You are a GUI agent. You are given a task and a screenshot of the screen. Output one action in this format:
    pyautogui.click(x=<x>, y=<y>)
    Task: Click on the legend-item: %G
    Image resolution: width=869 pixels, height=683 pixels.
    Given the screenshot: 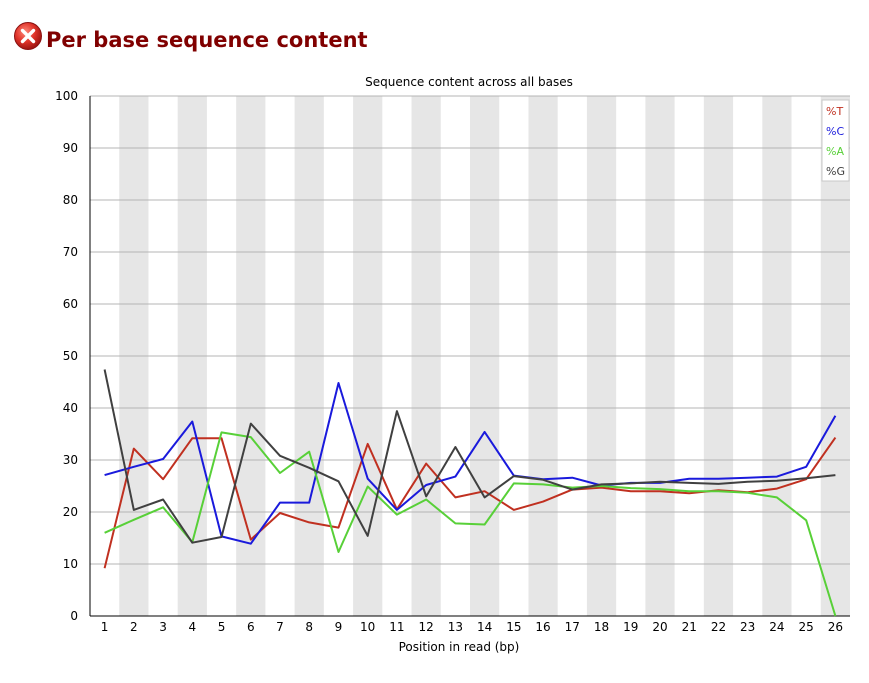 What is the action you would take?
    pyautogui.click(x=835, y=171)
    